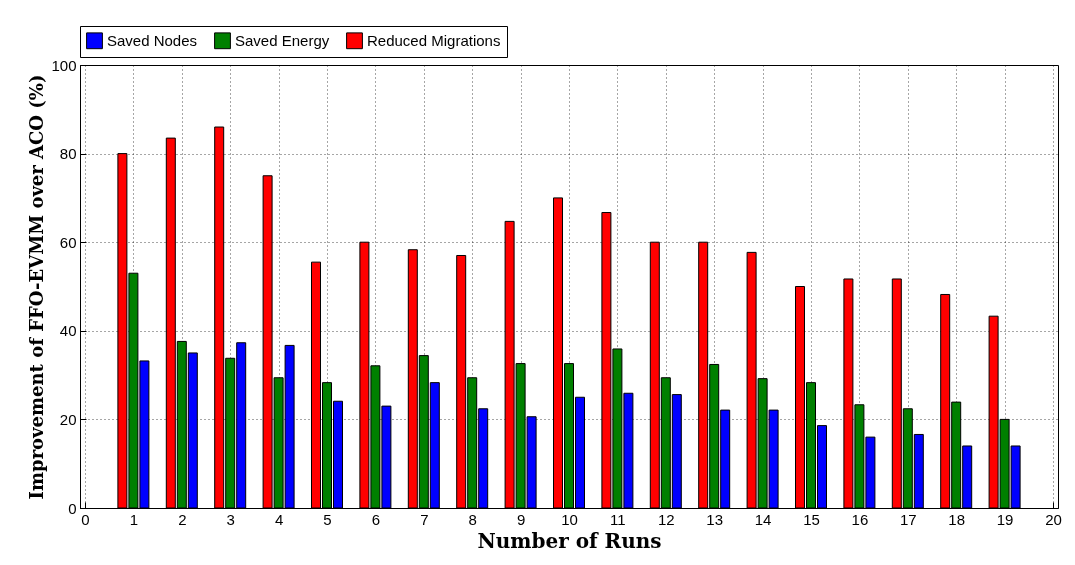 Image resolution: width=1075 pixels, height=565 pixels. What do you see at coordinates (908, 519) in the screenshot?
I see `x-tick-label: 17` at bounding box center [908, 519].